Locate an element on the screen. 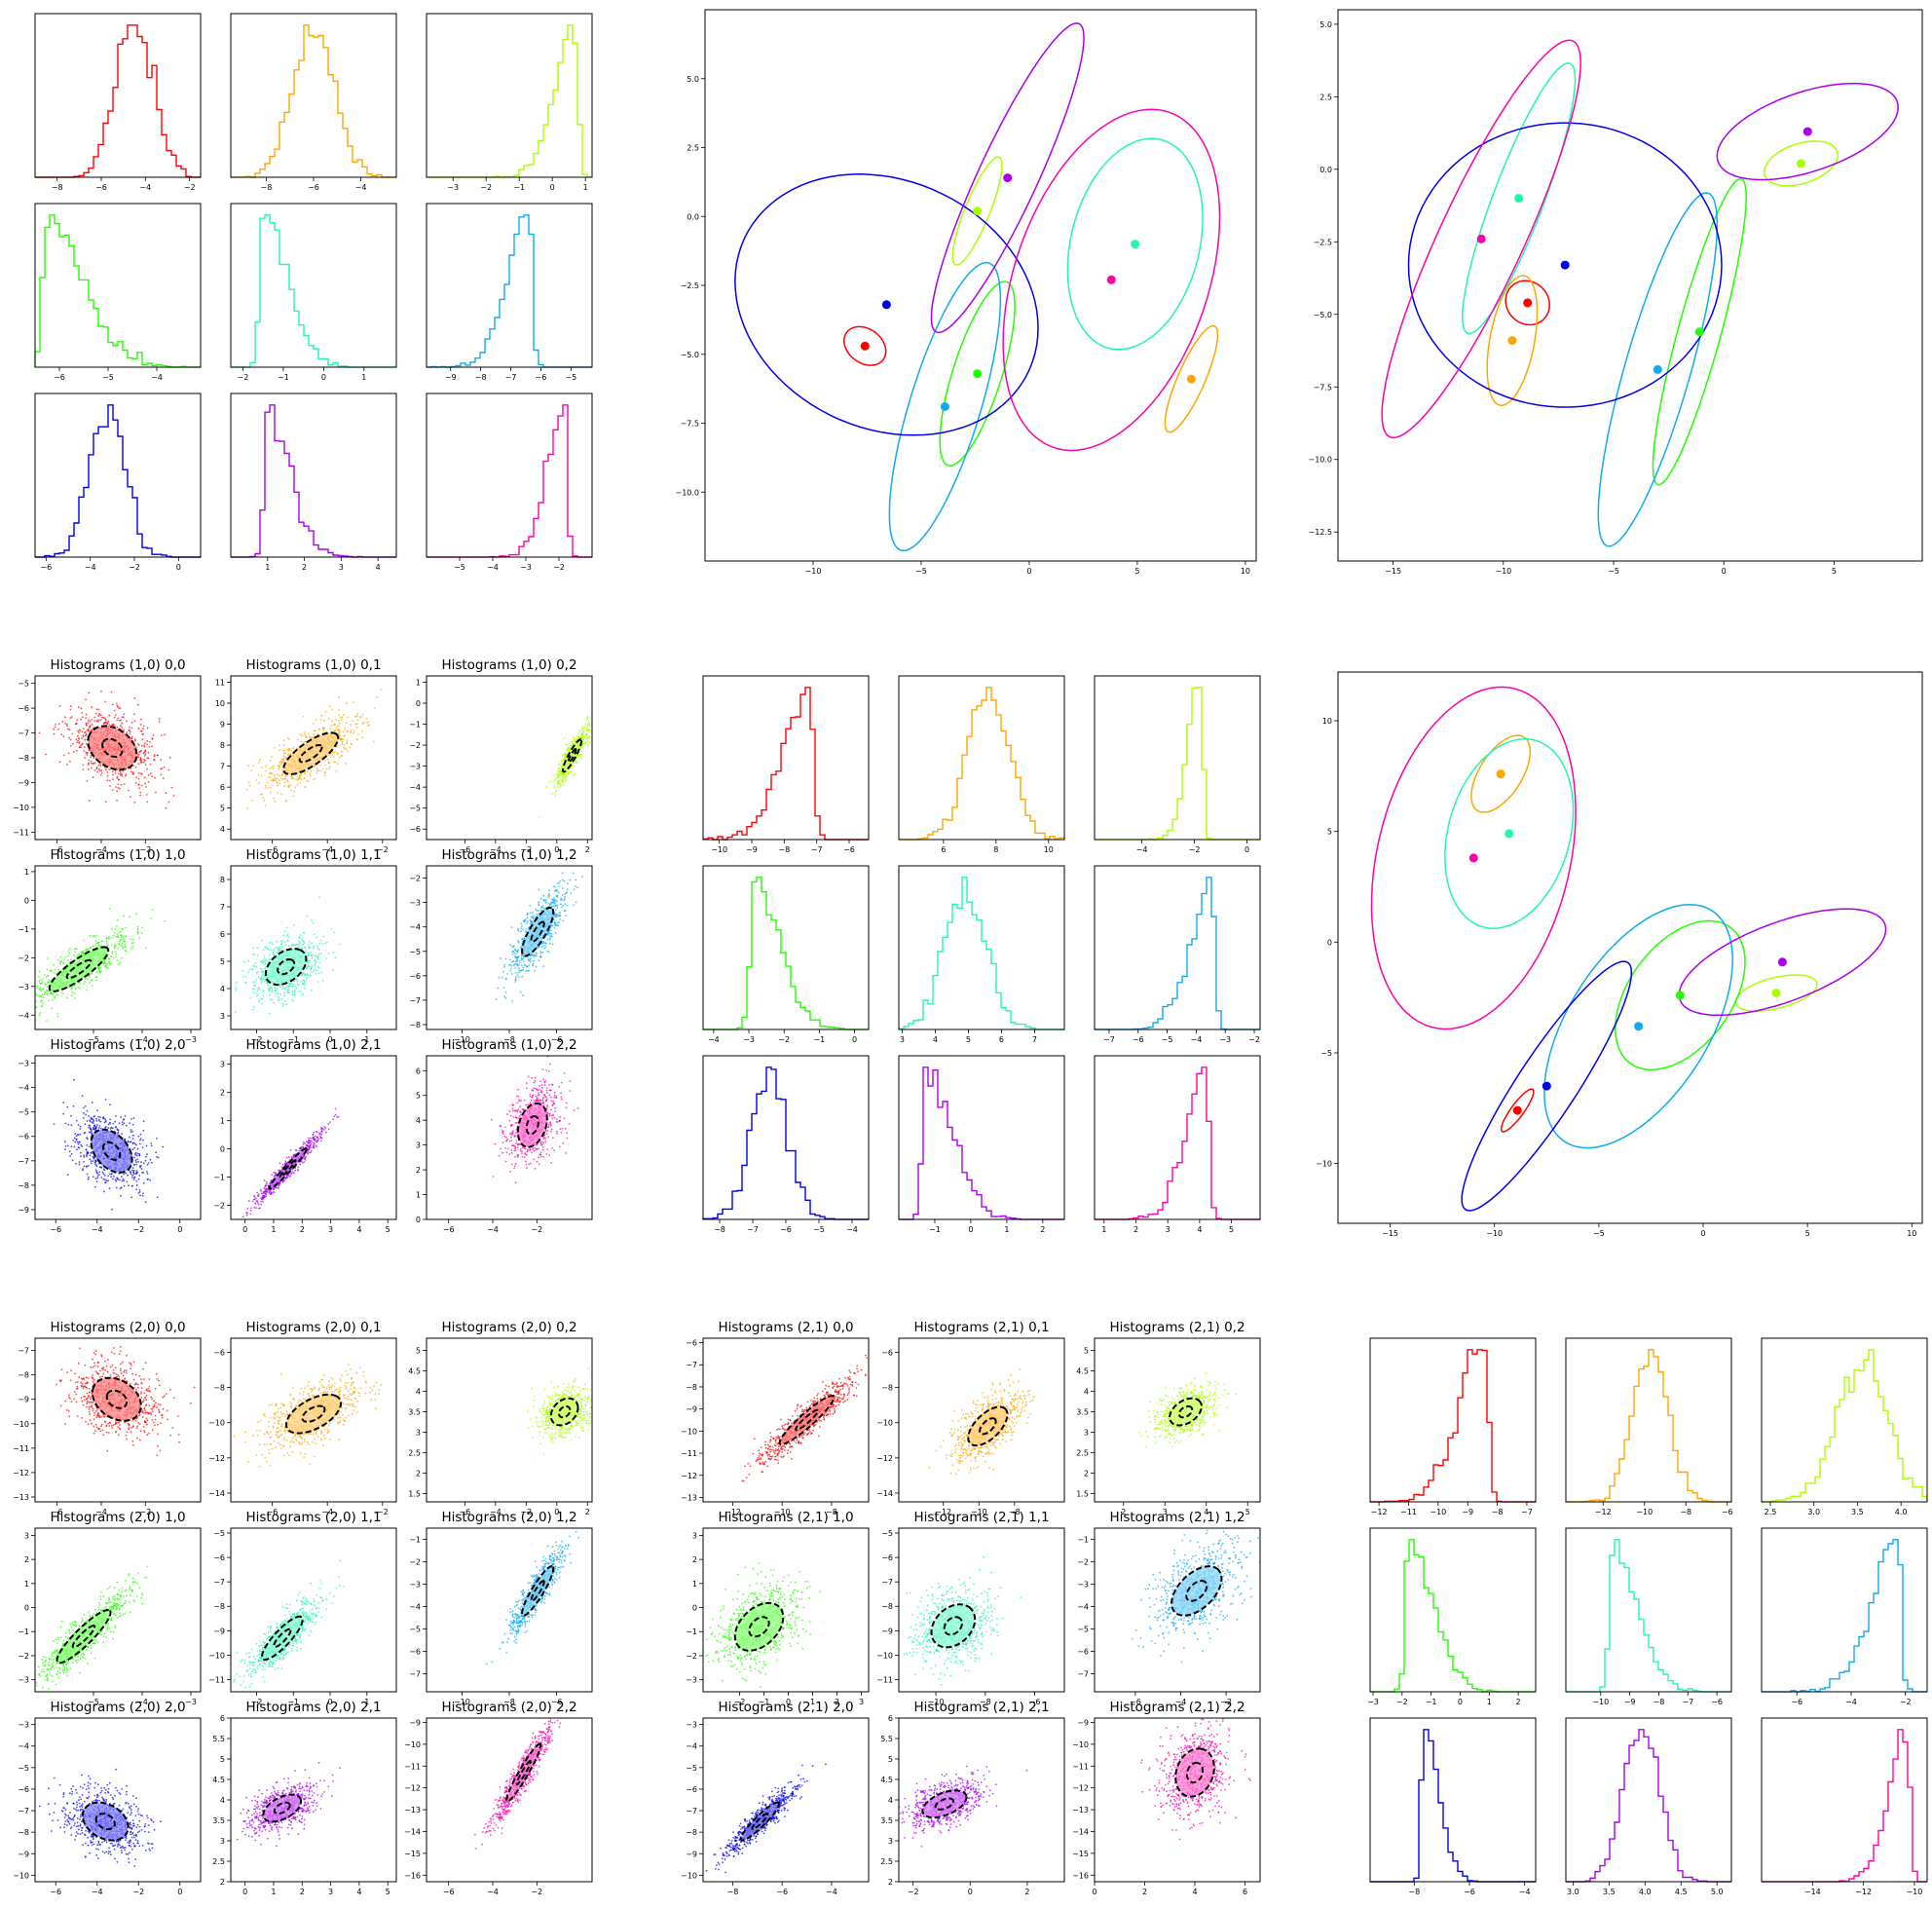 The width and height of the screenshot is (1932, 1908). x-tick-label: 3.5 is located at coordinates (1858, 1512).